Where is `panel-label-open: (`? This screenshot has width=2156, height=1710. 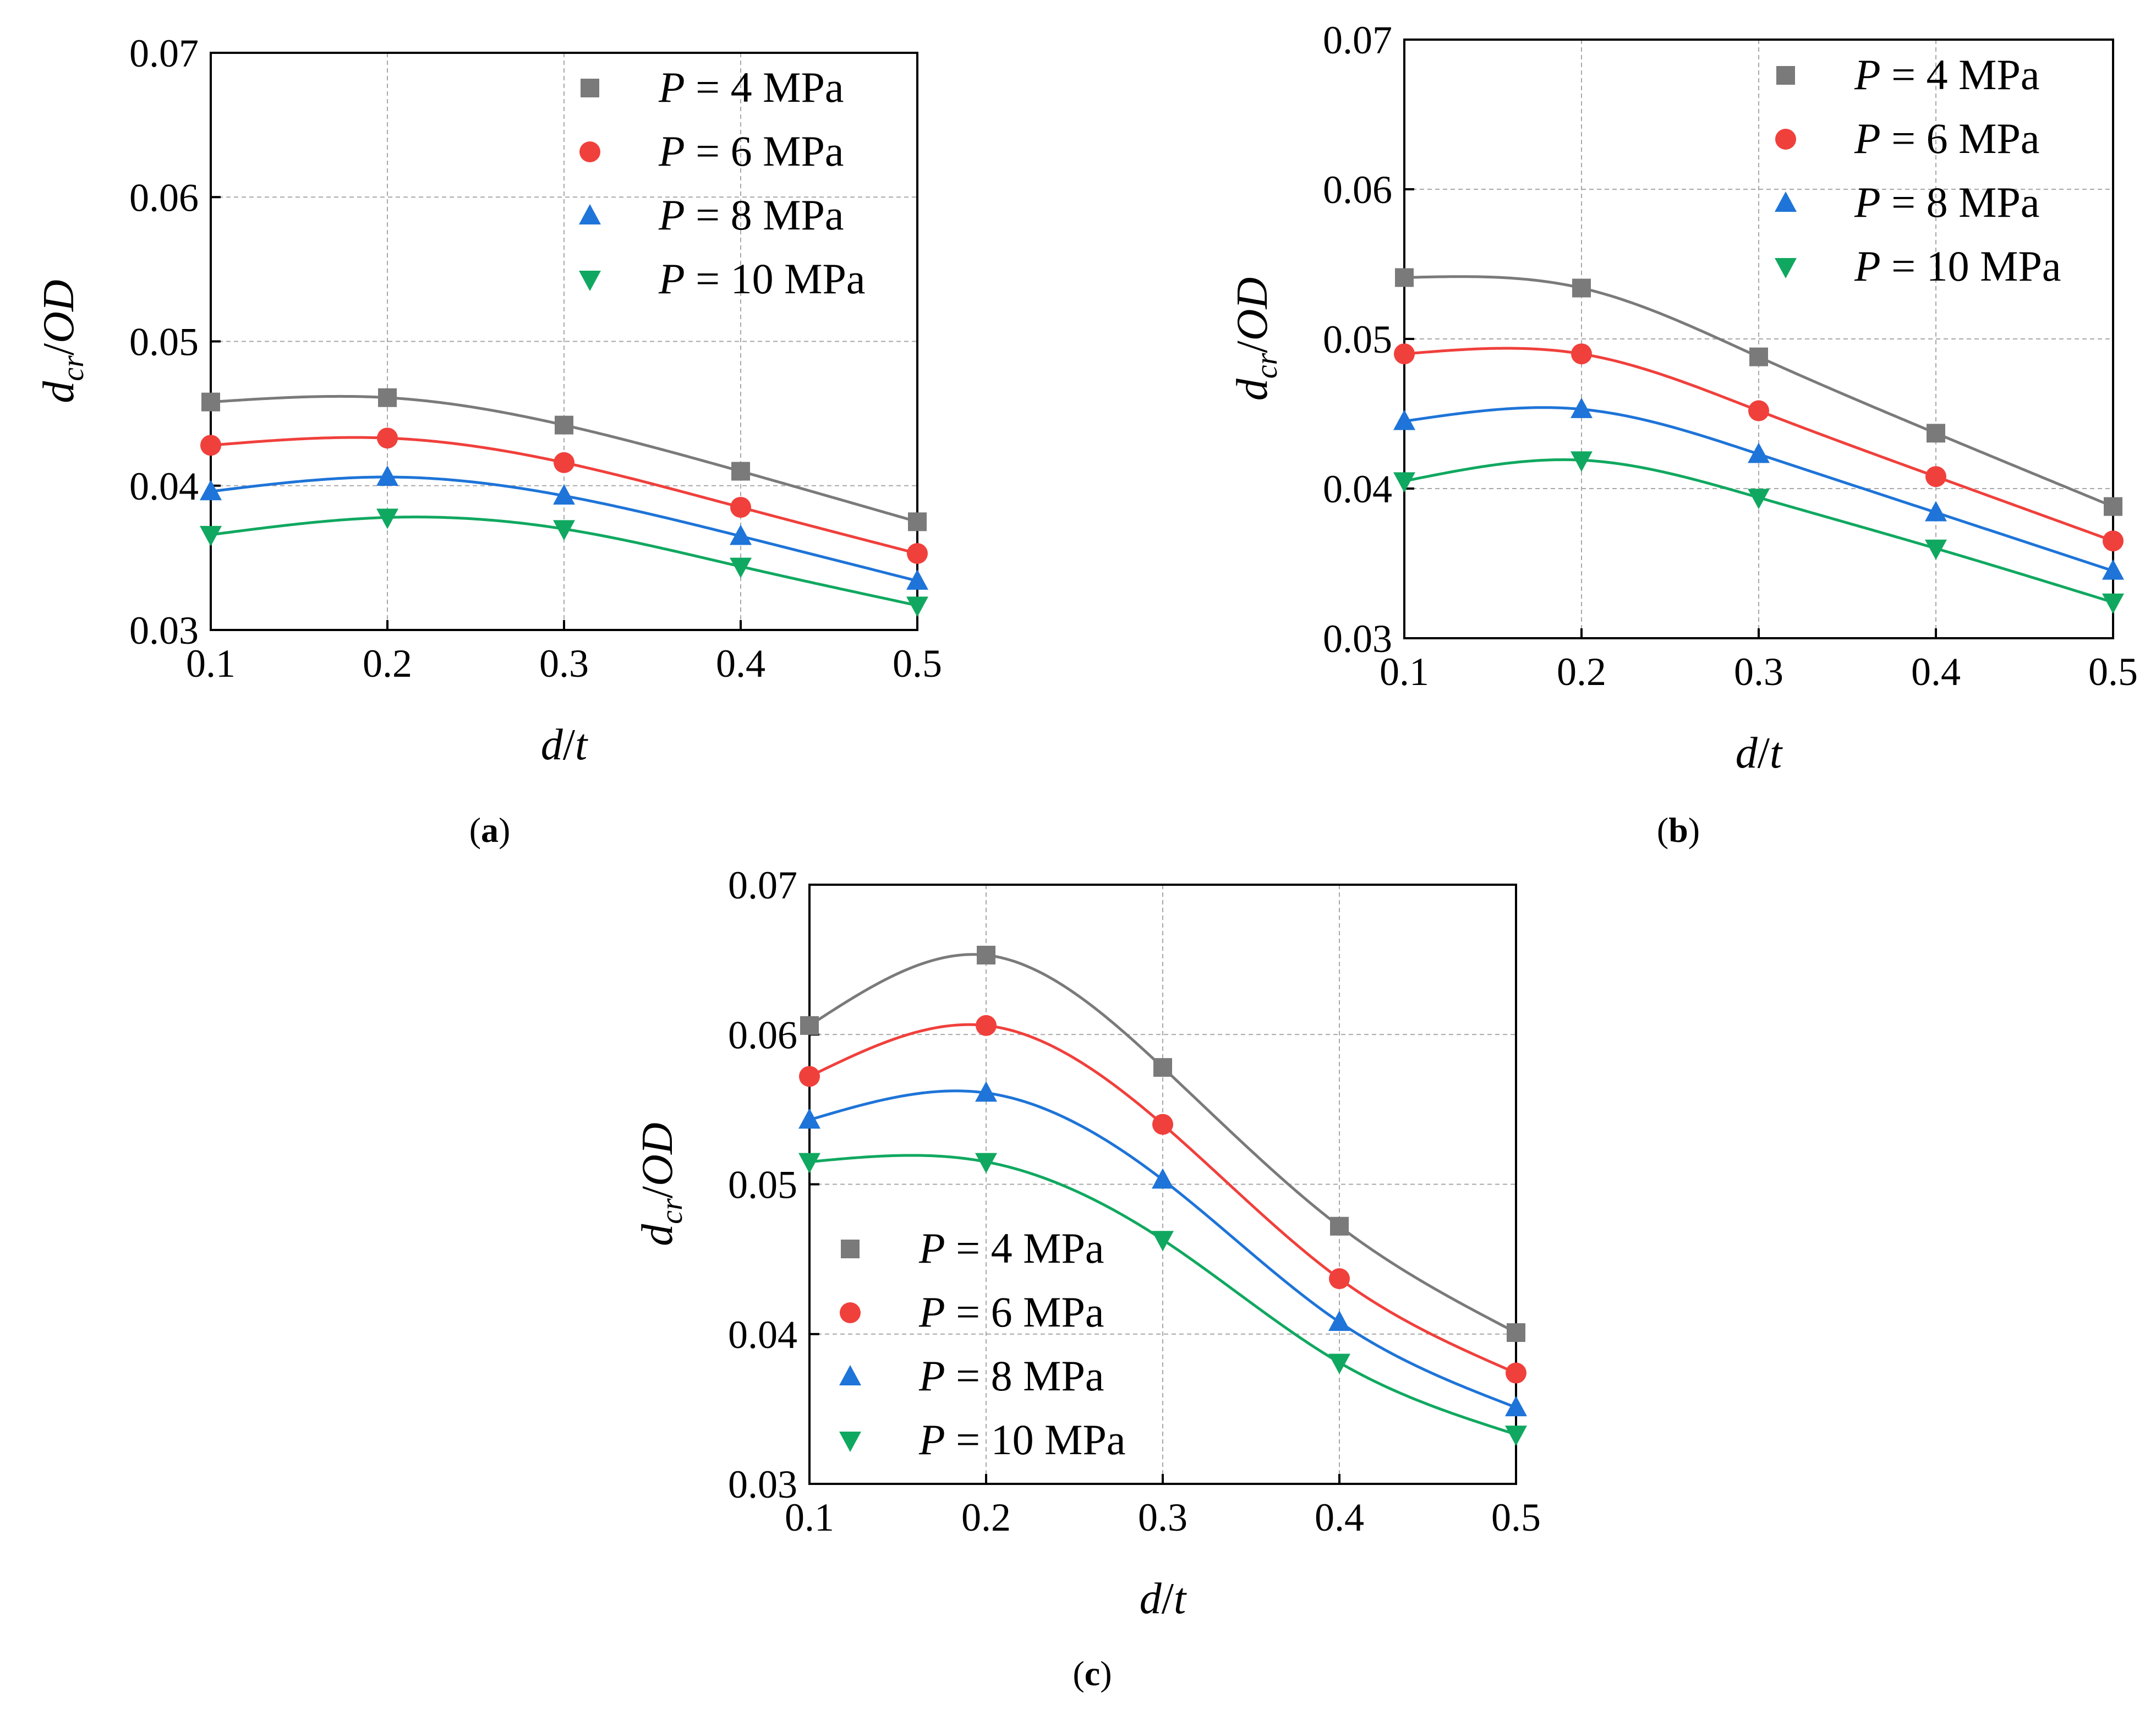 panel-label-open: ( is located at coordinates (1663, 829).